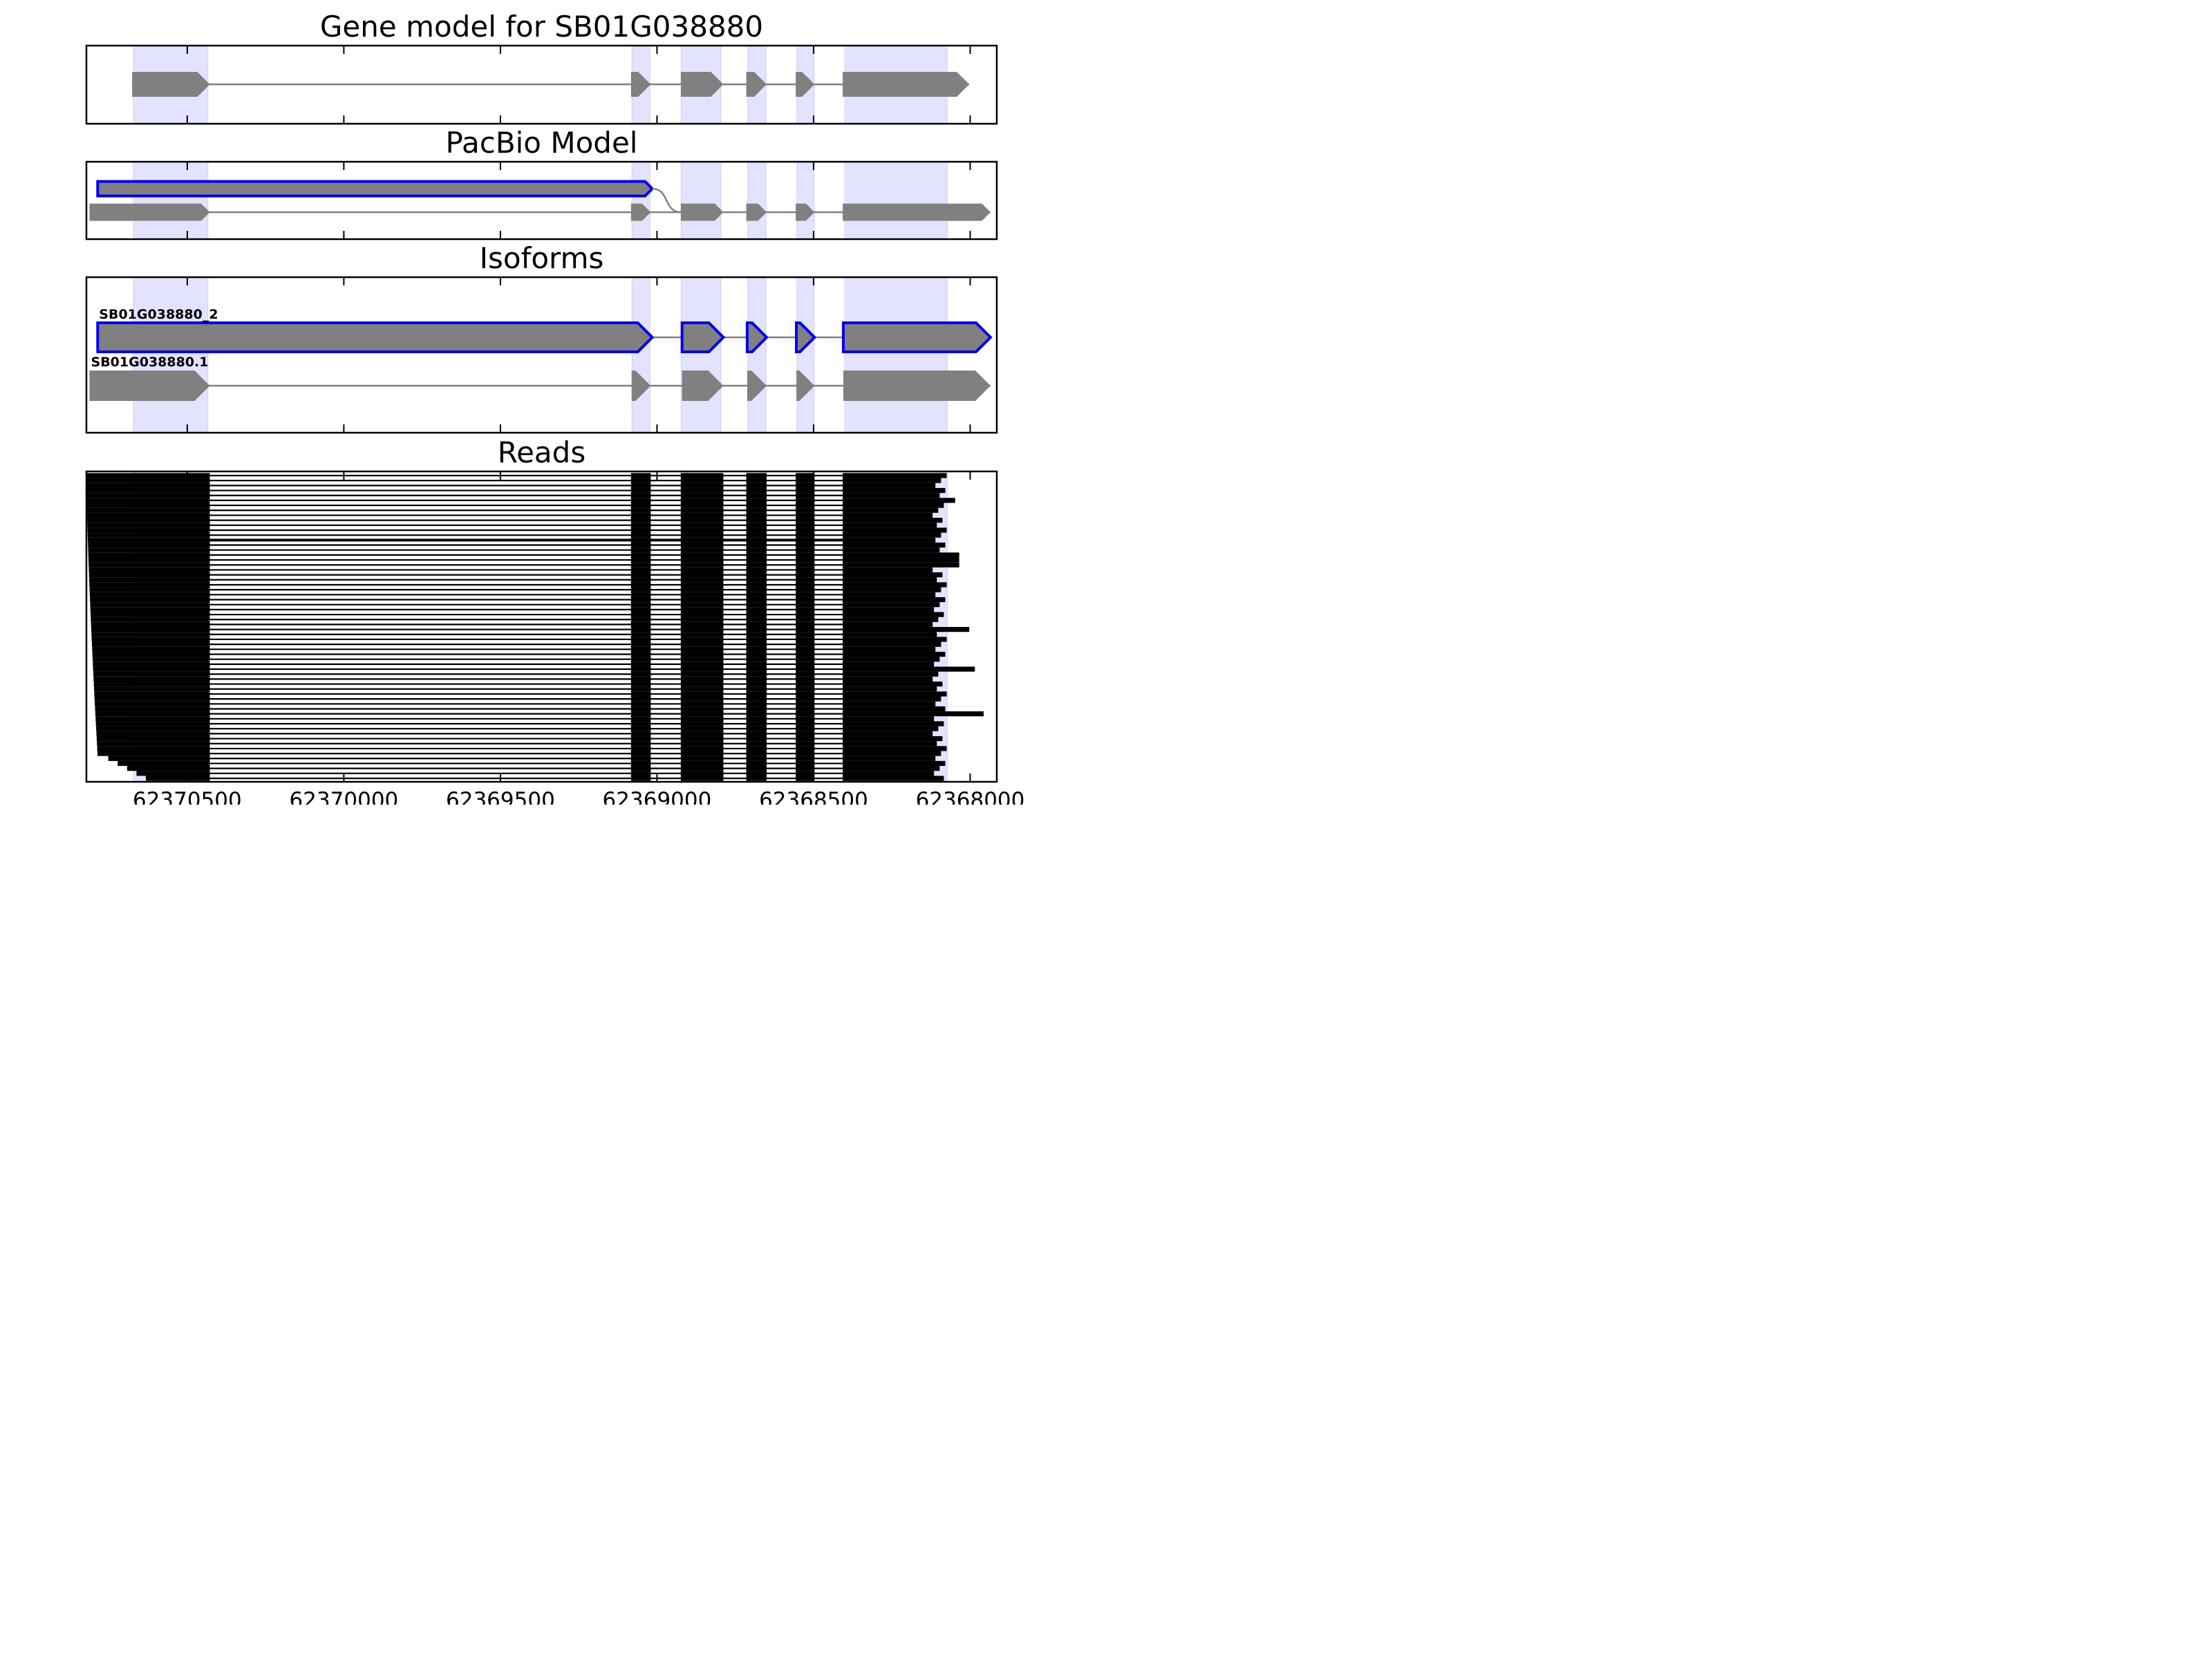  I want to click on pacbio_model-panel-title: PacBio Model, so click(542, 143).